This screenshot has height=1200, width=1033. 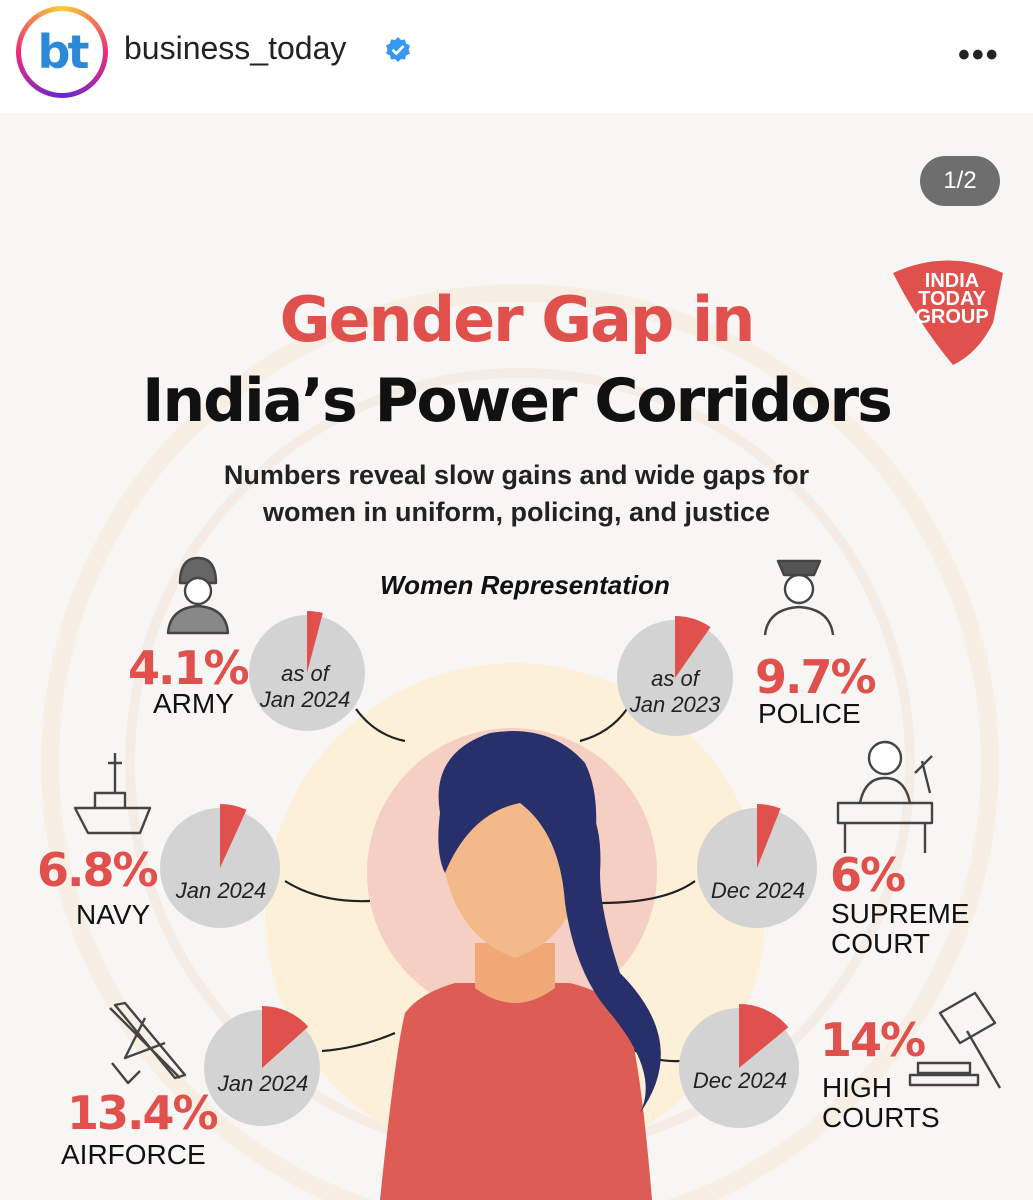 I want to click on category-line: SUPREME, so click(x=900, y=913).